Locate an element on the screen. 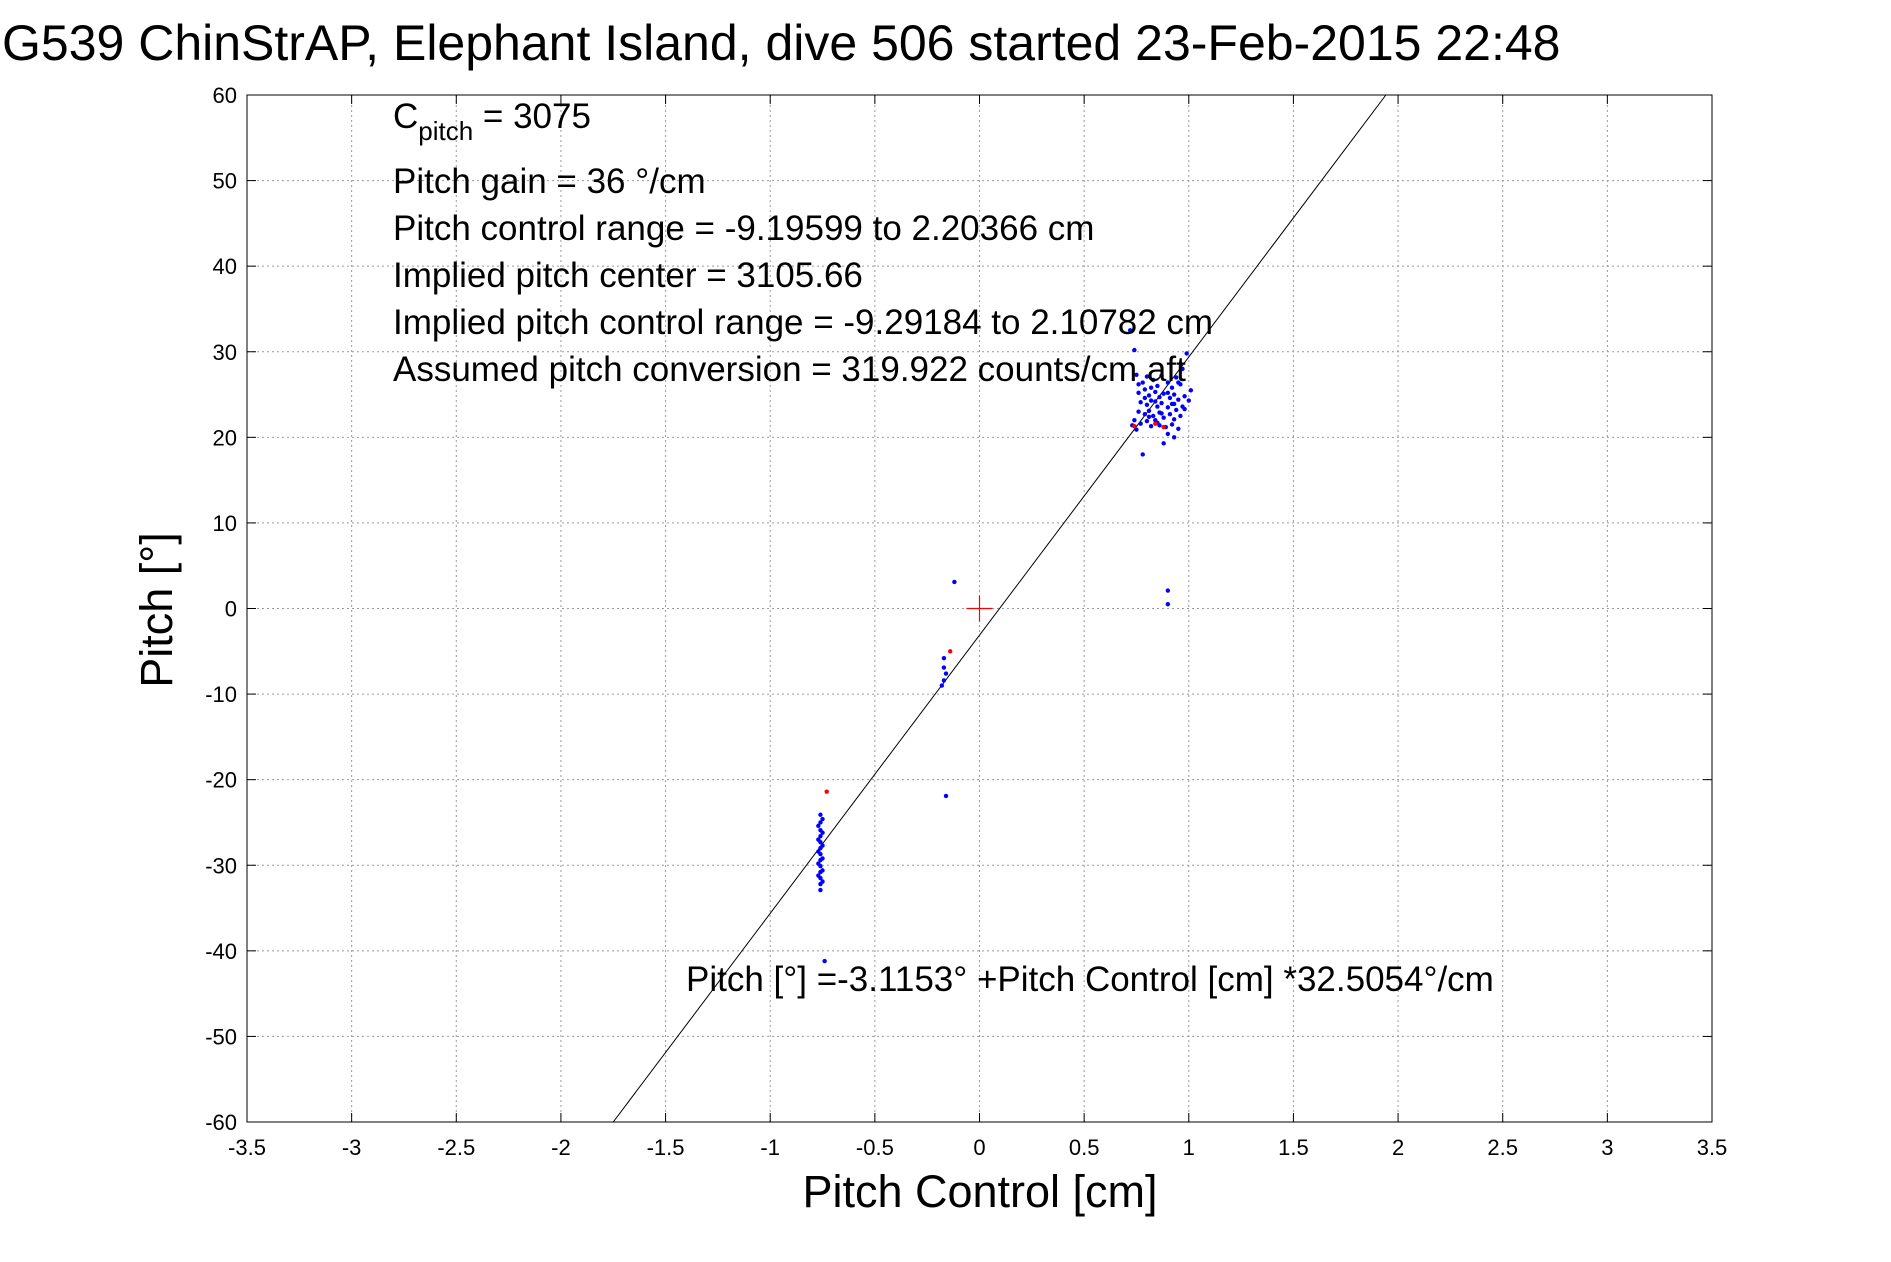 This screenshot has width=1891, height=1262. x-tick-label: -0.5 is located at coordinates (875, 1147).